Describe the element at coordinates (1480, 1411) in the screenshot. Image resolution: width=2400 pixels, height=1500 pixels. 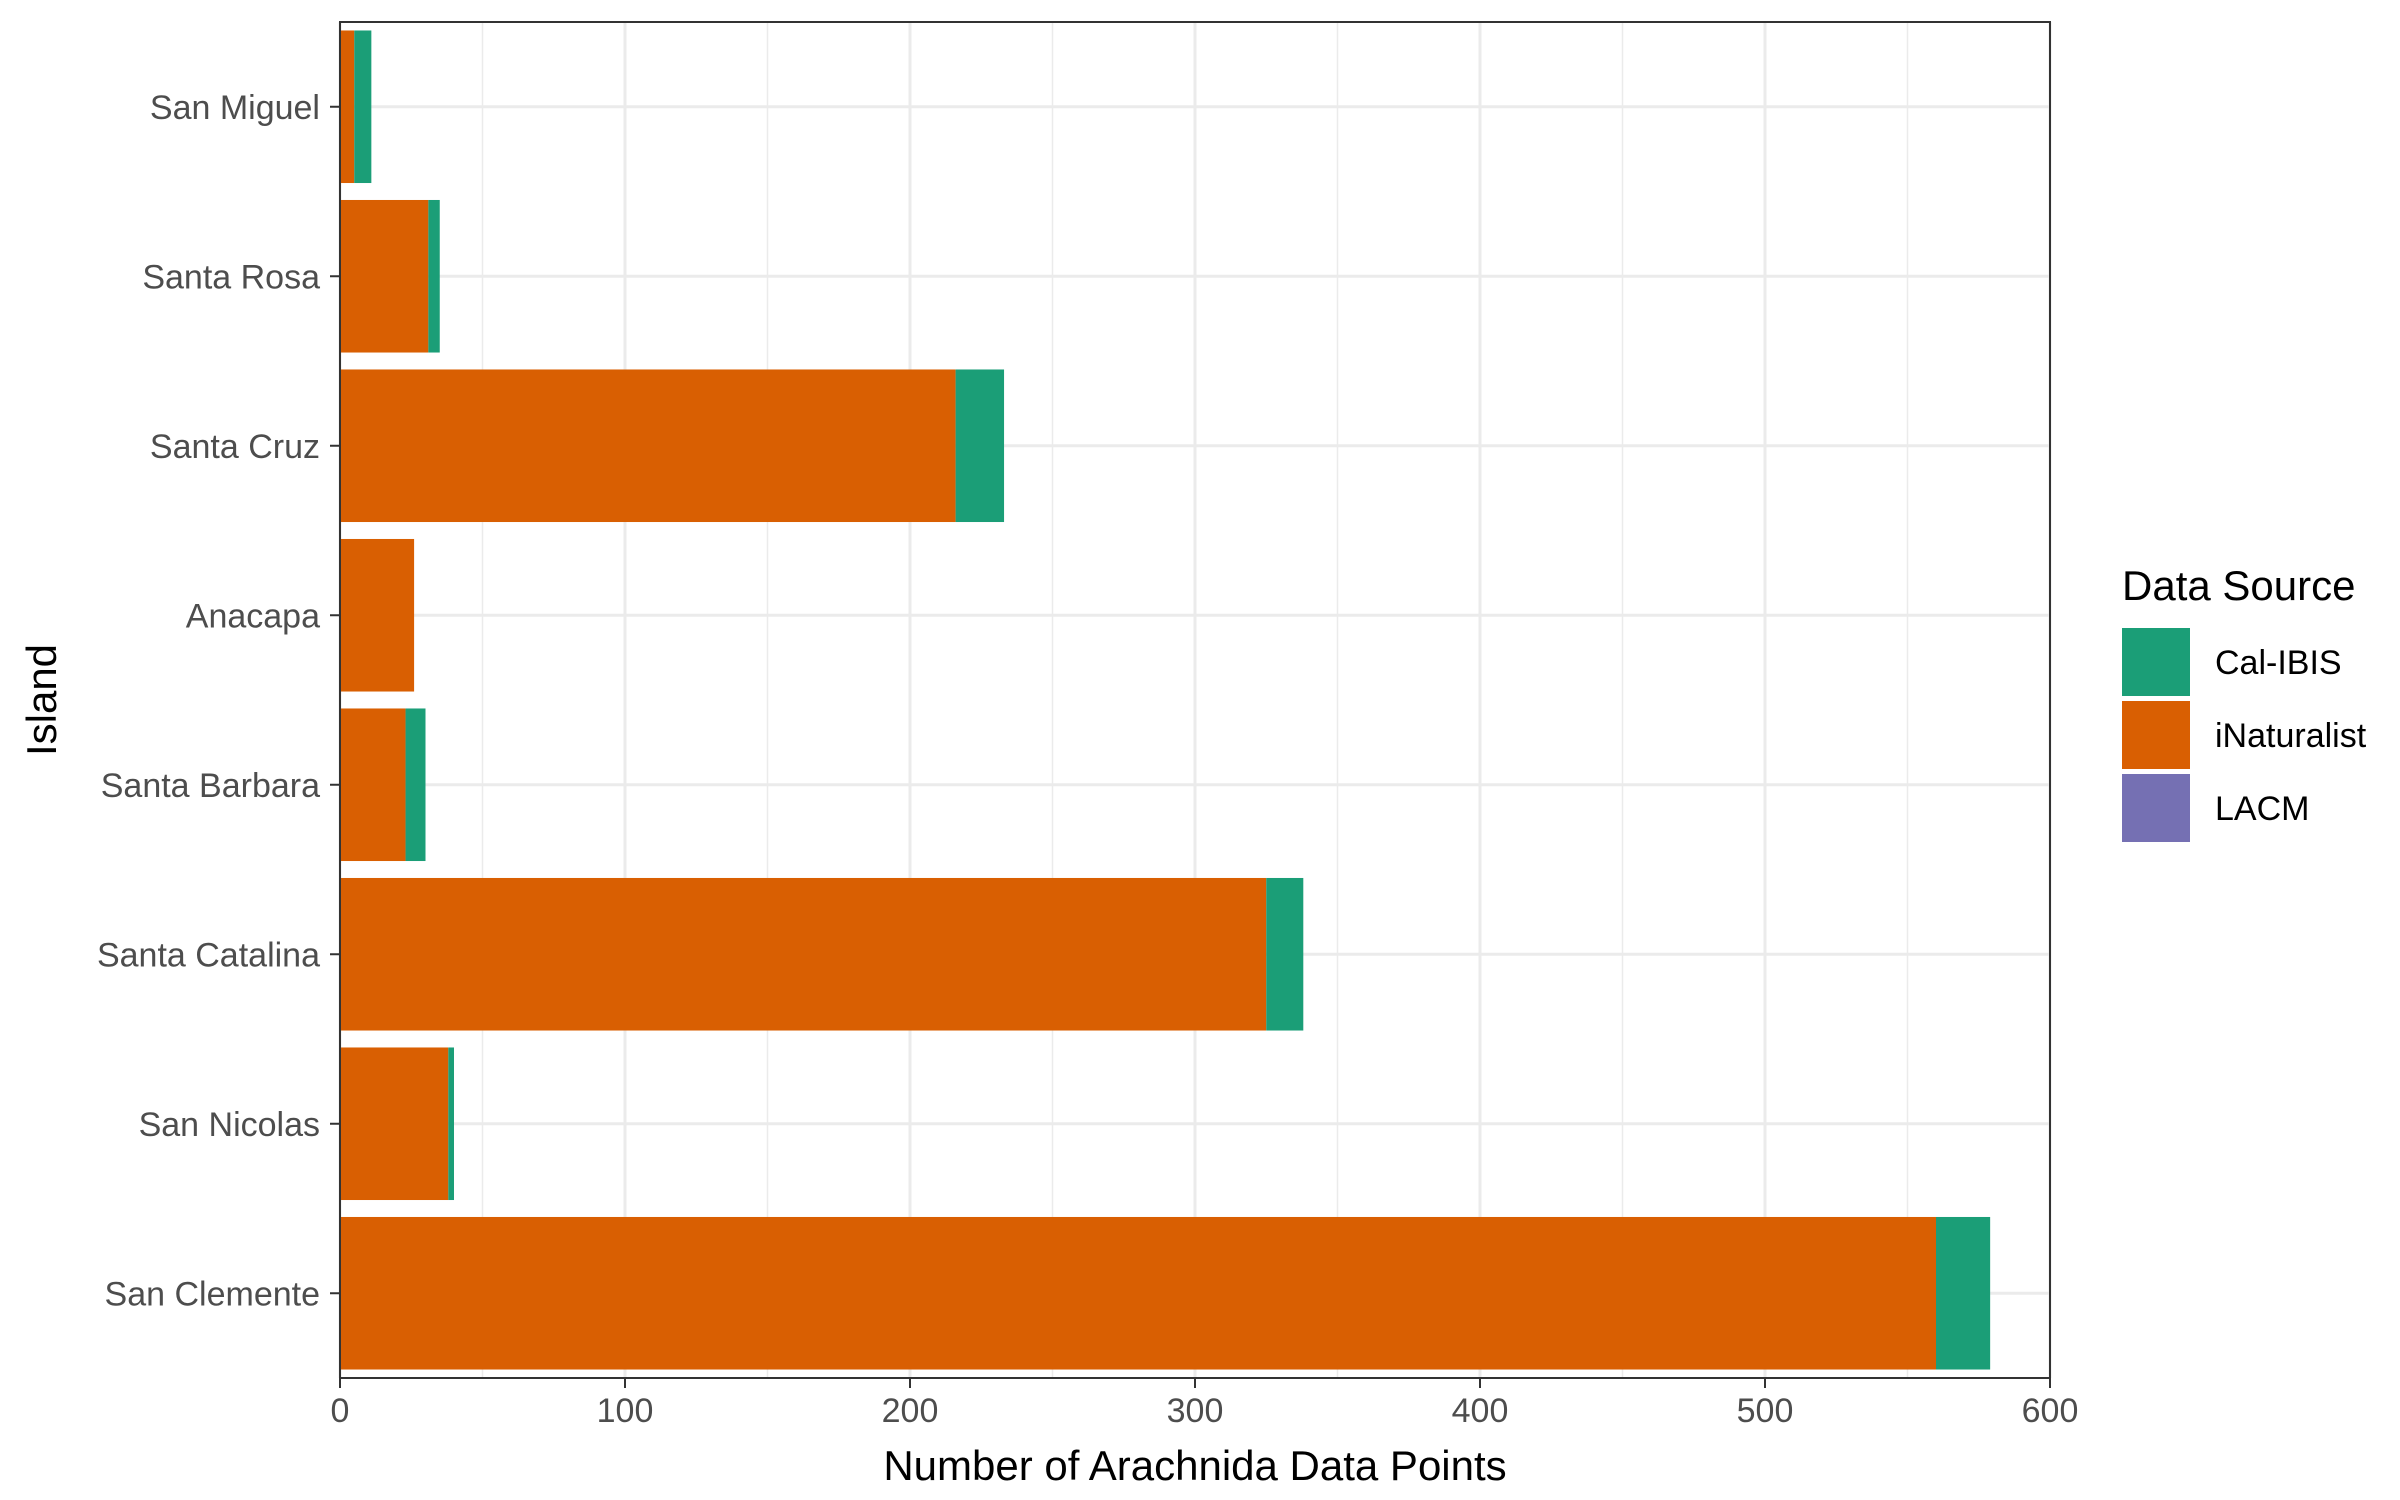
I see `x-tick-label: 400` at that location.